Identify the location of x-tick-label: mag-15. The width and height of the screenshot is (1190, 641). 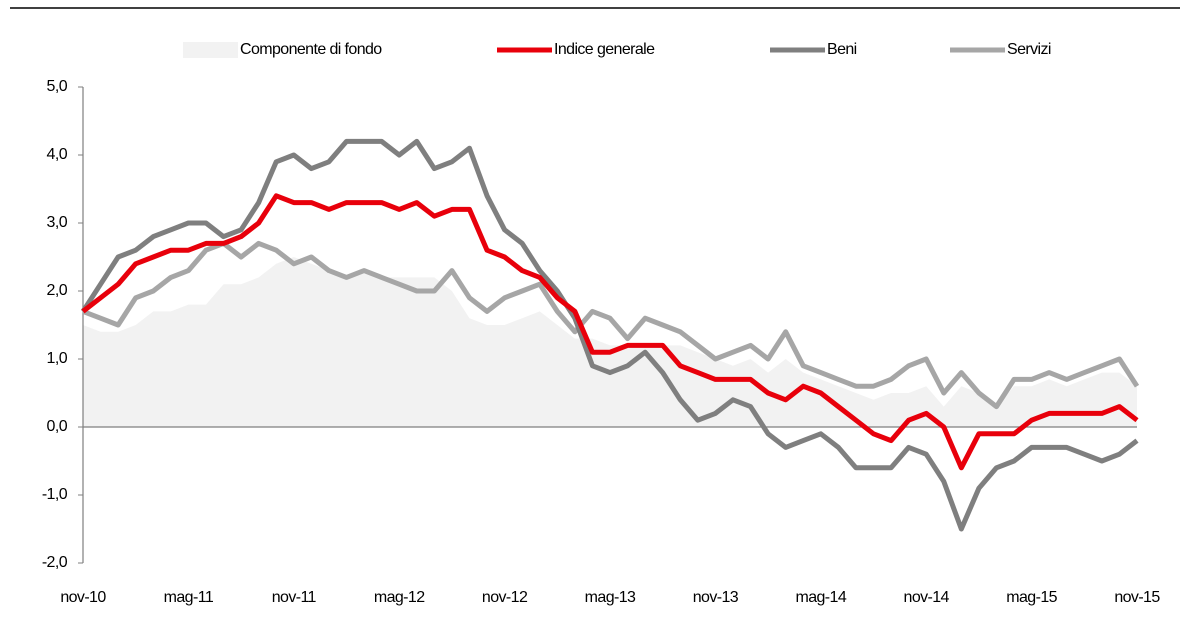
(1031, 597).